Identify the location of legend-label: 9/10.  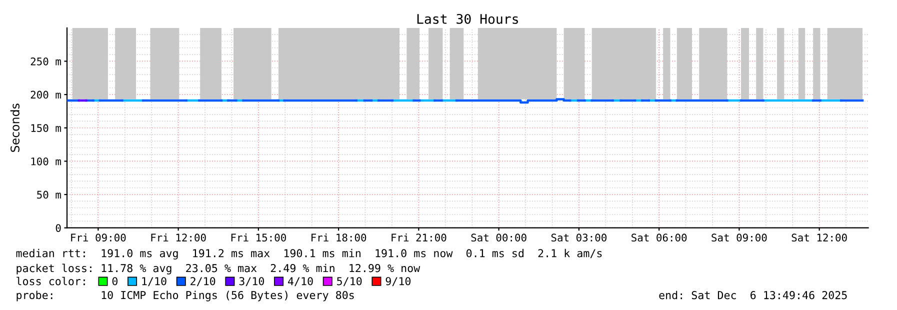
(398, 281).